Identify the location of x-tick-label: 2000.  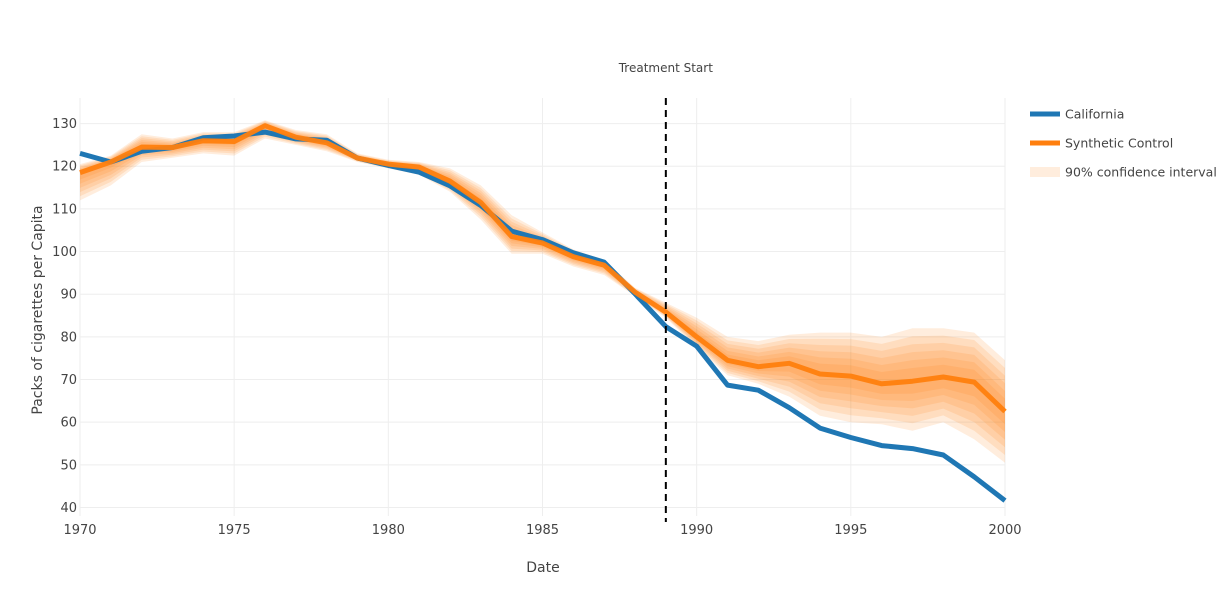
(1004, 530).